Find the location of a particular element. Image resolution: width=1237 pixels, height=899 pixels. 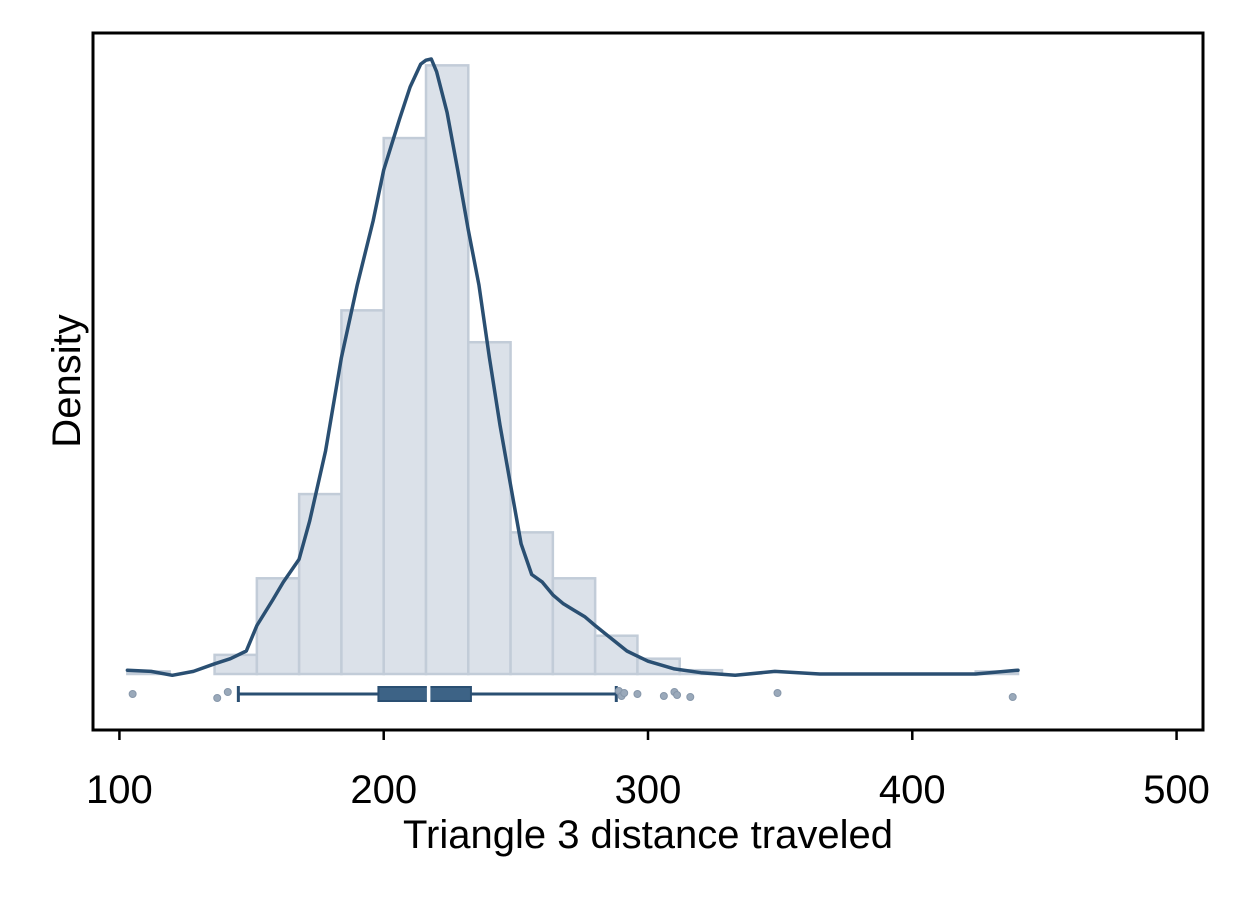

x-tick-label: 200 is located at coordinates (383, 790).